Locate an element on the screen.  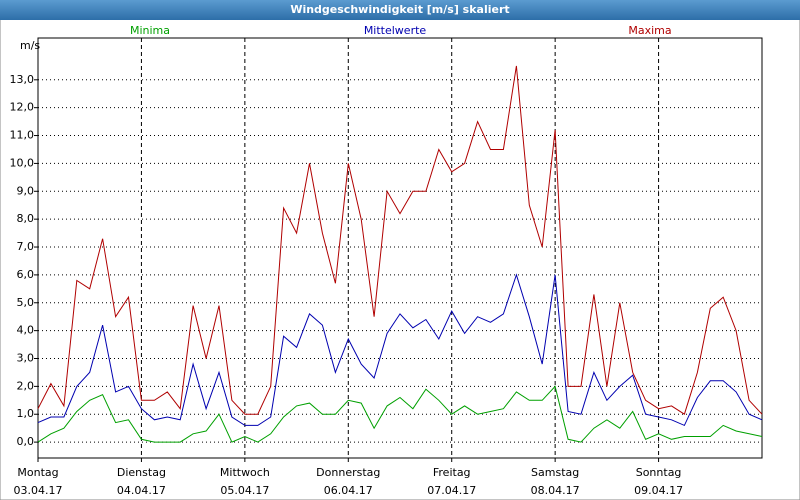
legend-entry: Mittelwerte is located at coordinates (395, 30).